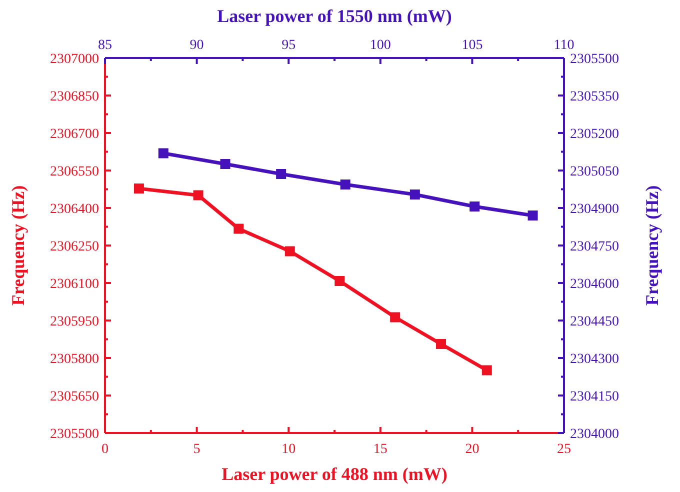  Describe the element at coordinates (594, 396) in the screenshot. I see `y-tick-label: 2304150` at that location.